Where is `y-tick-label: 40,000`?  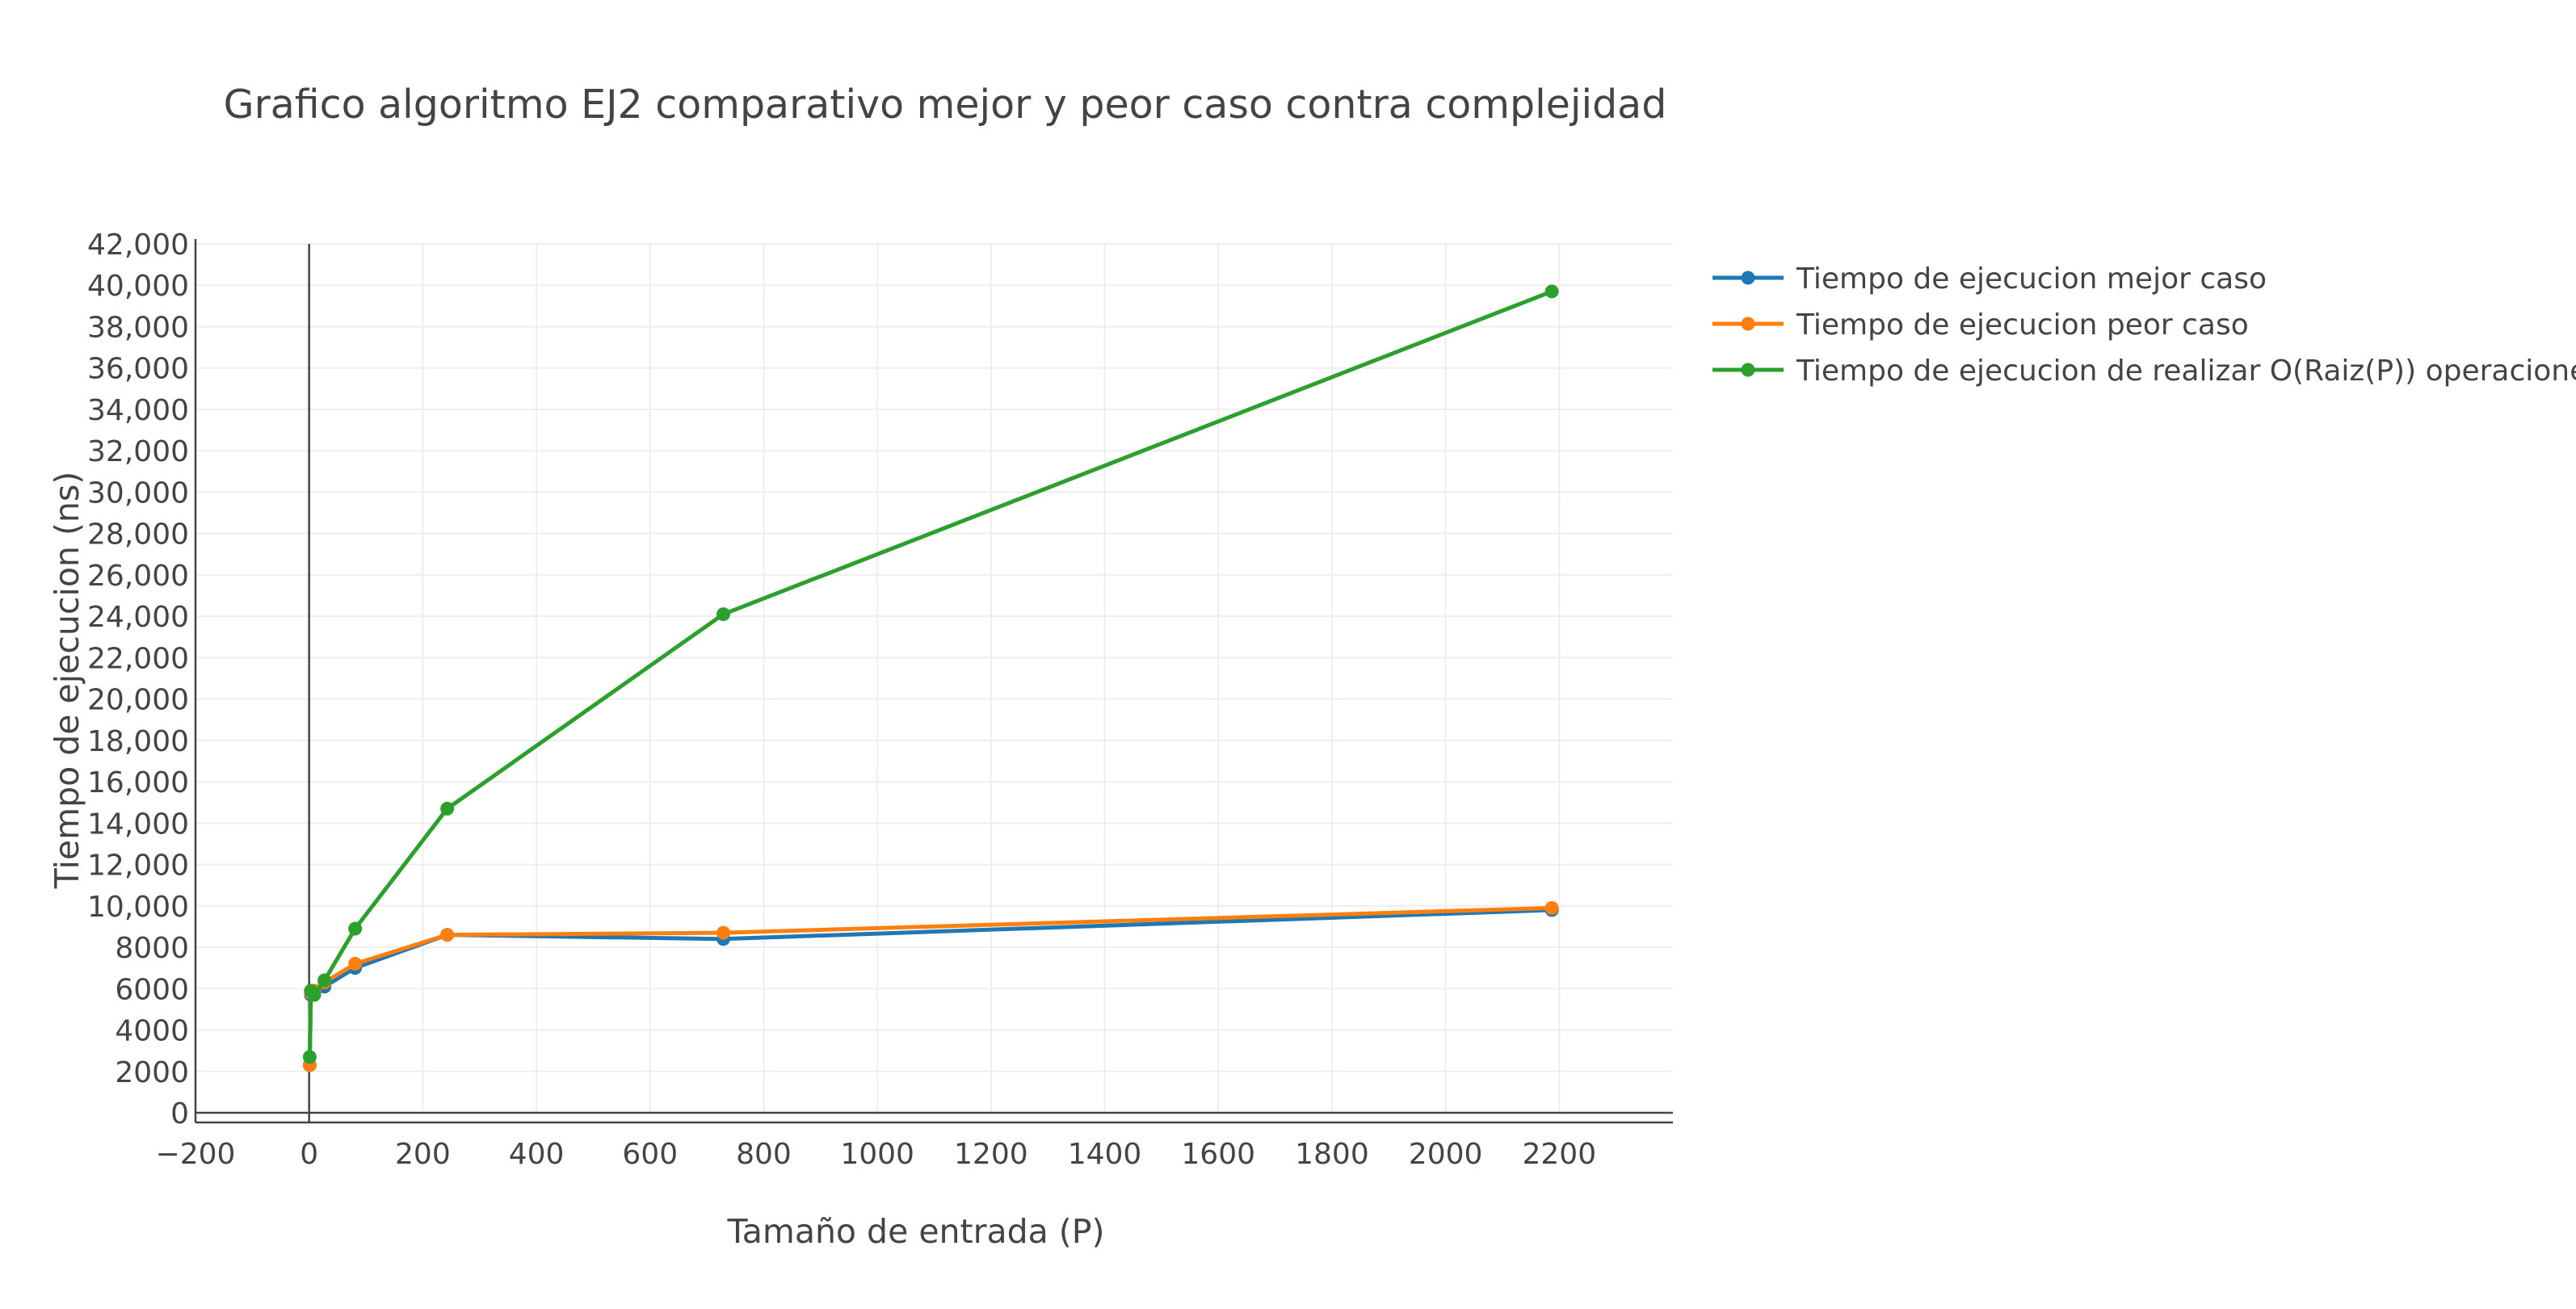 y-tick-label: 40,000 is located at coordinates (138, 286).